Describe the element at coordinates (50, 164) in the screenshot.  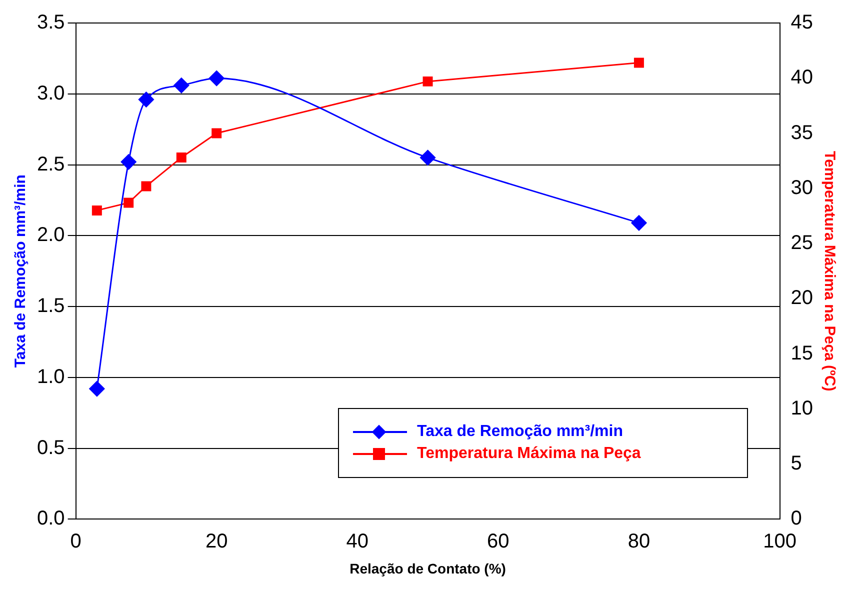
I see `y-tick-label: 2.5` at that location.